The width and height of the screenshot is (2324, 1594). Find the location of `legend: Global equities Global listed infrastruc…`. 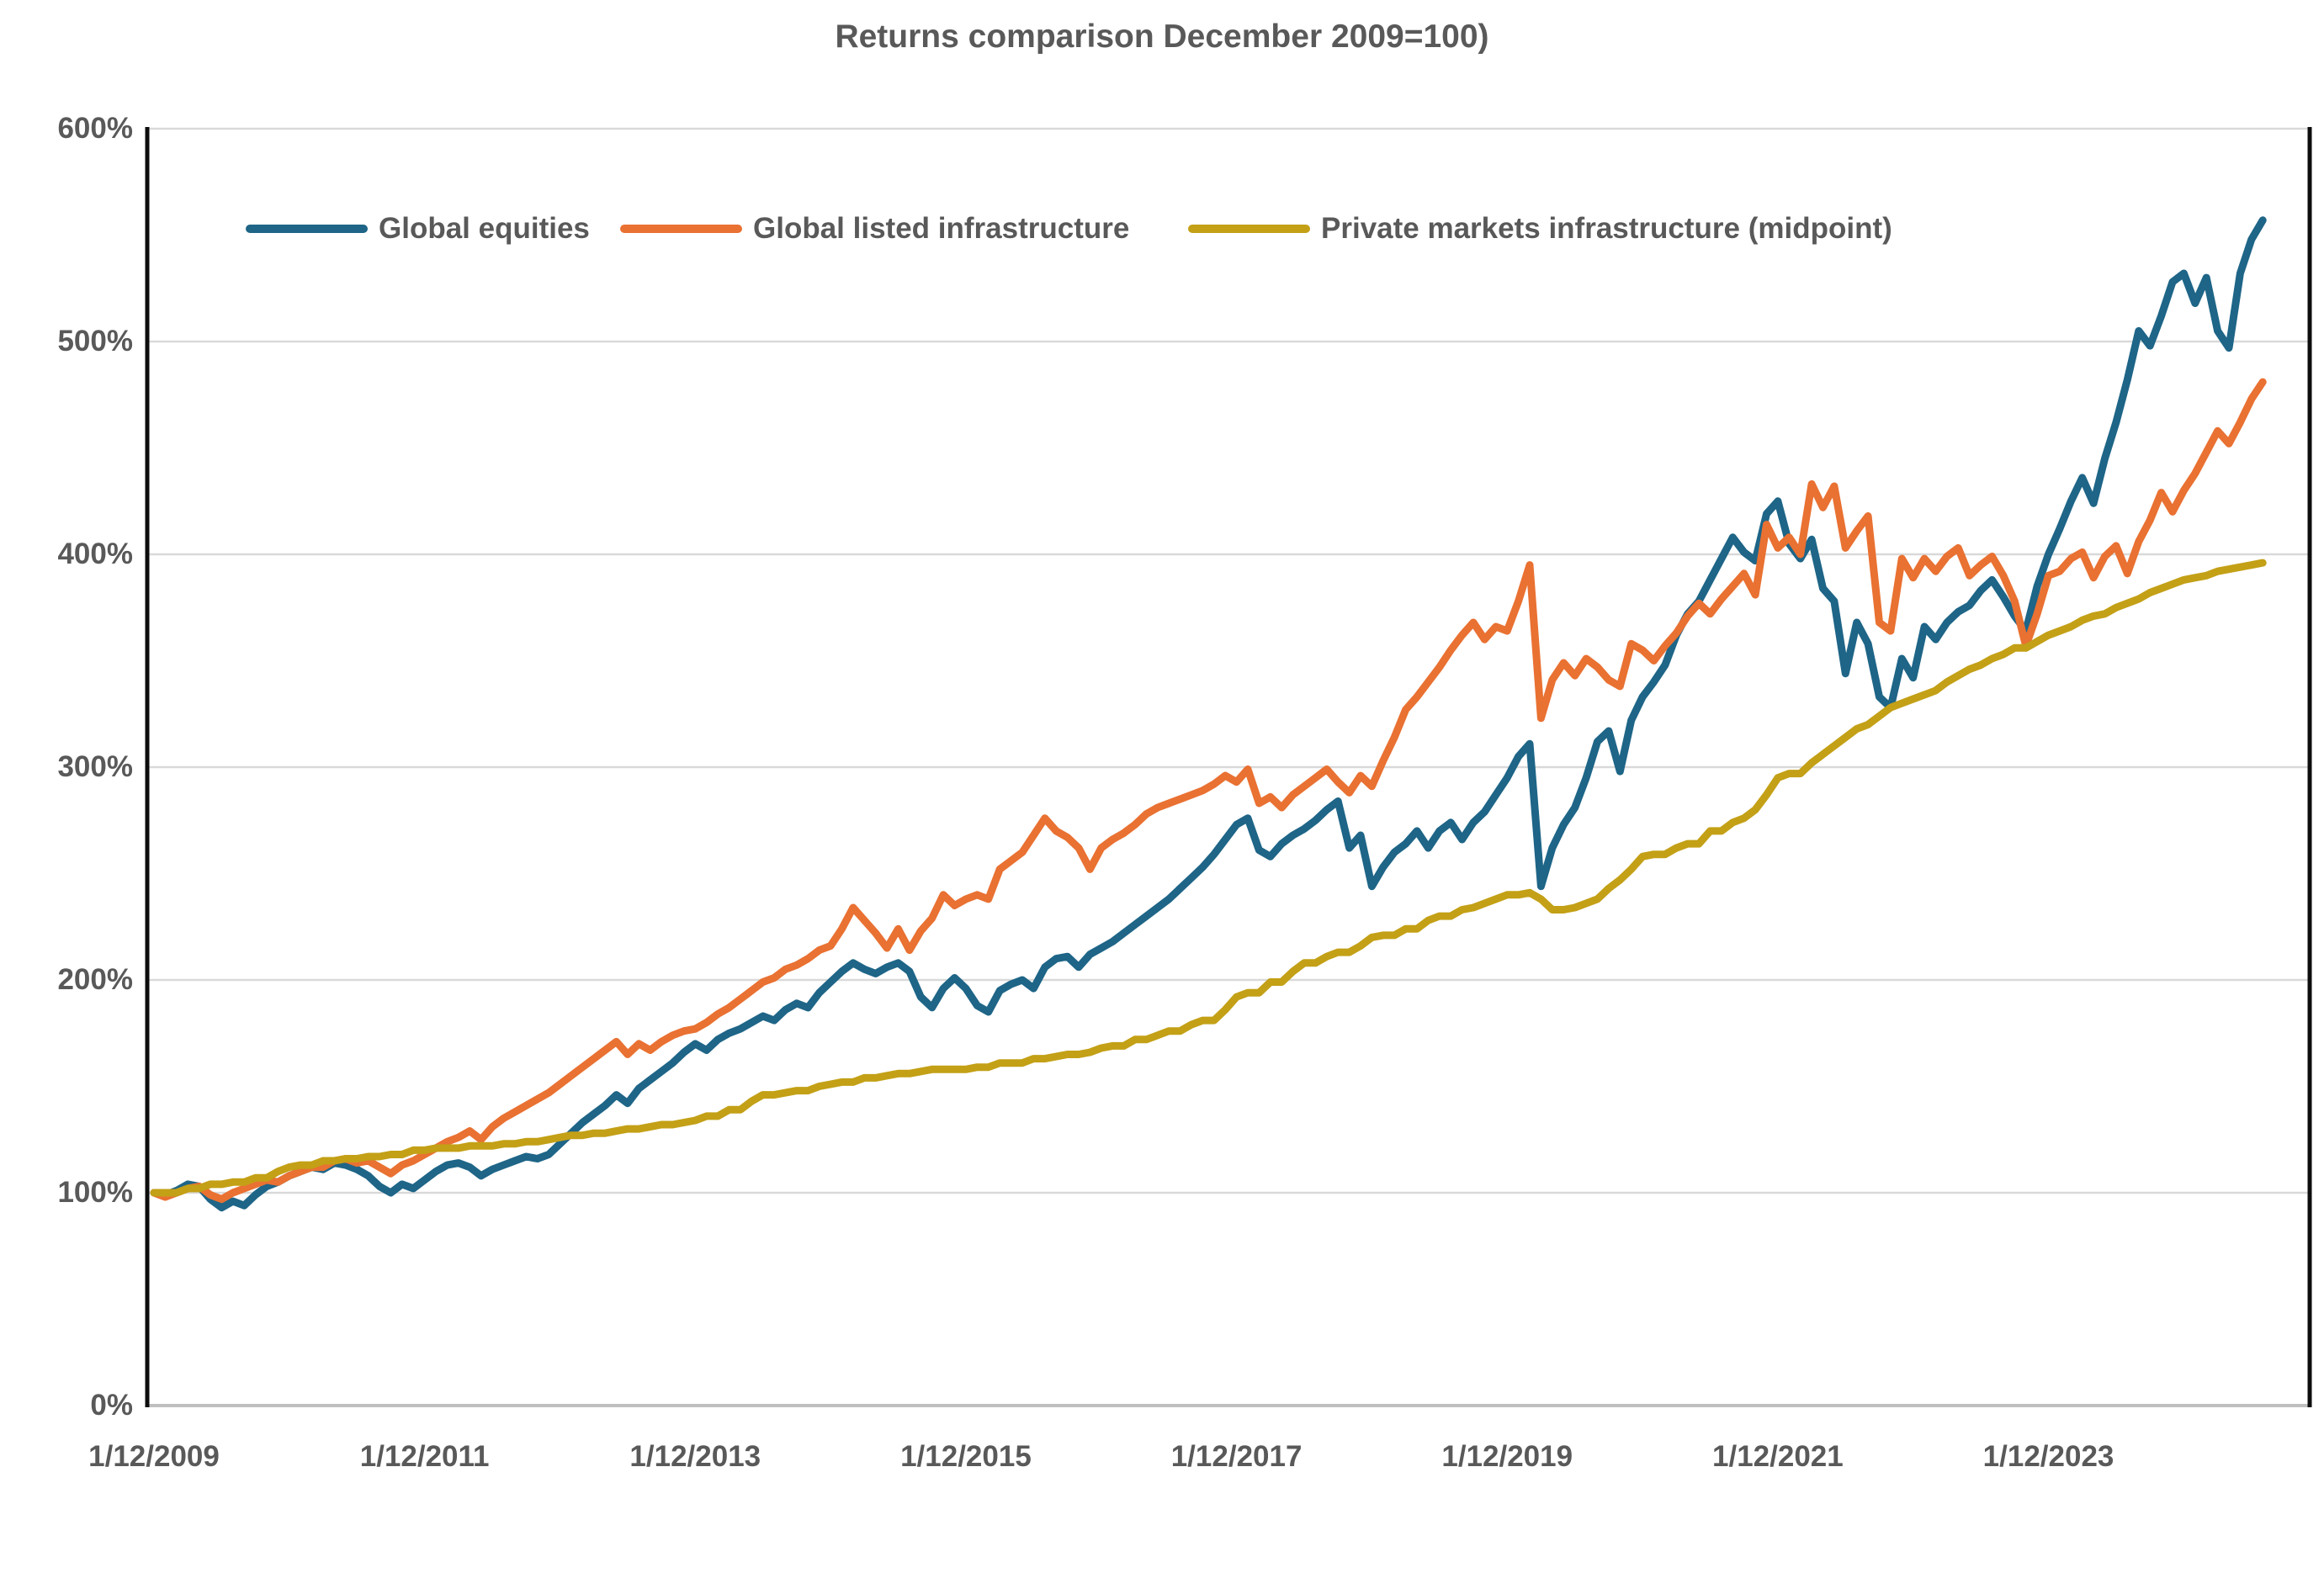

legend: Global equities Global listed infrastruc… is located at coordinates (1162, 228).